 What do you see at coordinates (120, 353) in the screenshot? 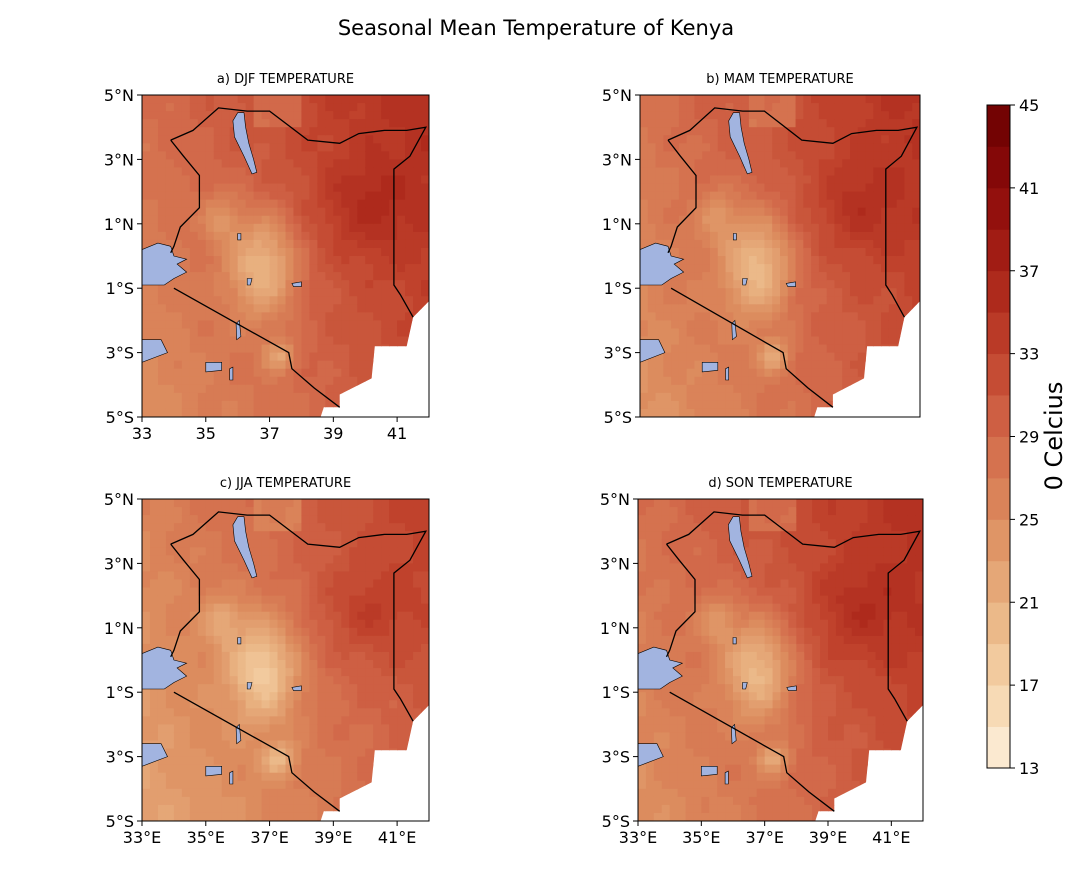
I see `y-tick-label: 3°S` at bounding box center [120, 353].